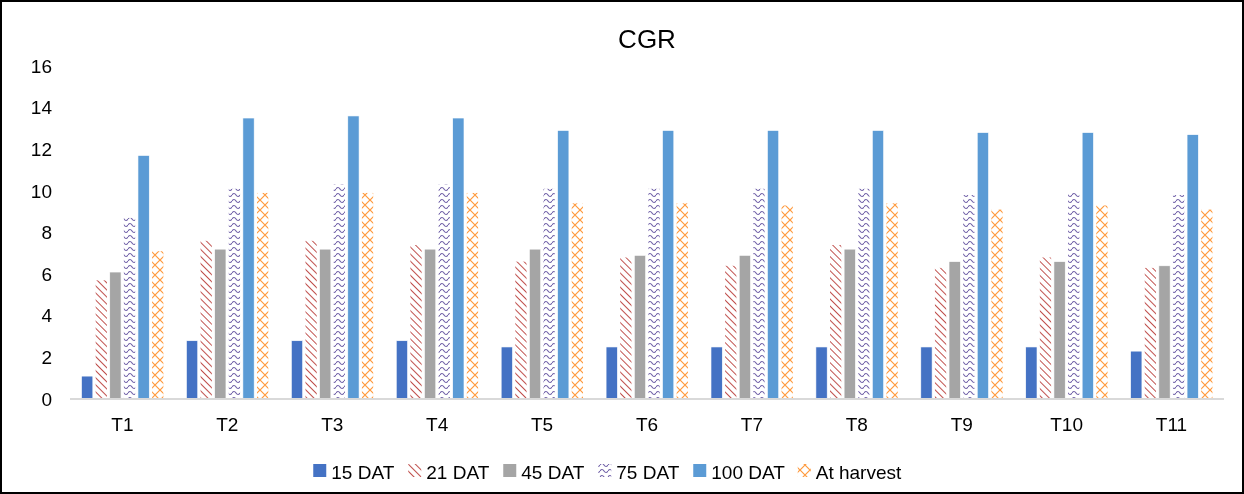  Describe the element at coordinates (542, 424) in the screenshot. I see `x-tick-label: T5` at that location.